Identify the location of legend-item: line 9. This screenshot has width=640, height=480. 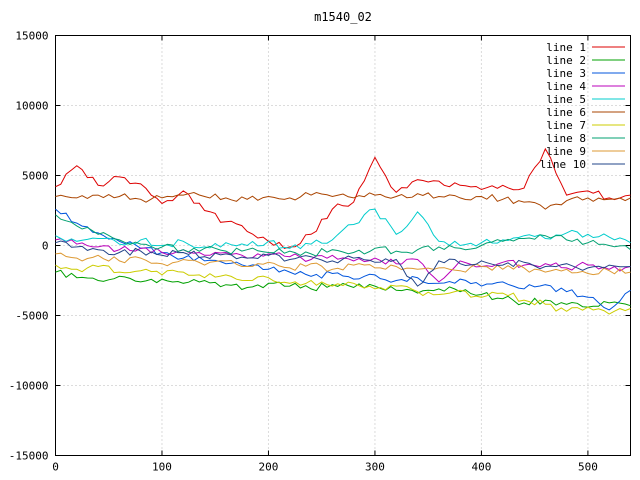
(585, 151).